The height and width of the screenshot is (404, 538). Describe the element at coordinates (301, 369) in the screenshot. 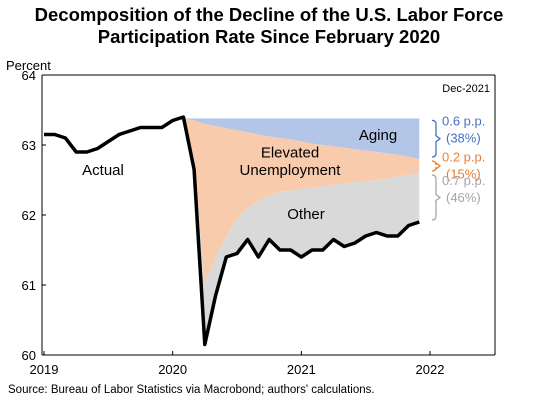

I see `x-tick-label: 2021` at that location.